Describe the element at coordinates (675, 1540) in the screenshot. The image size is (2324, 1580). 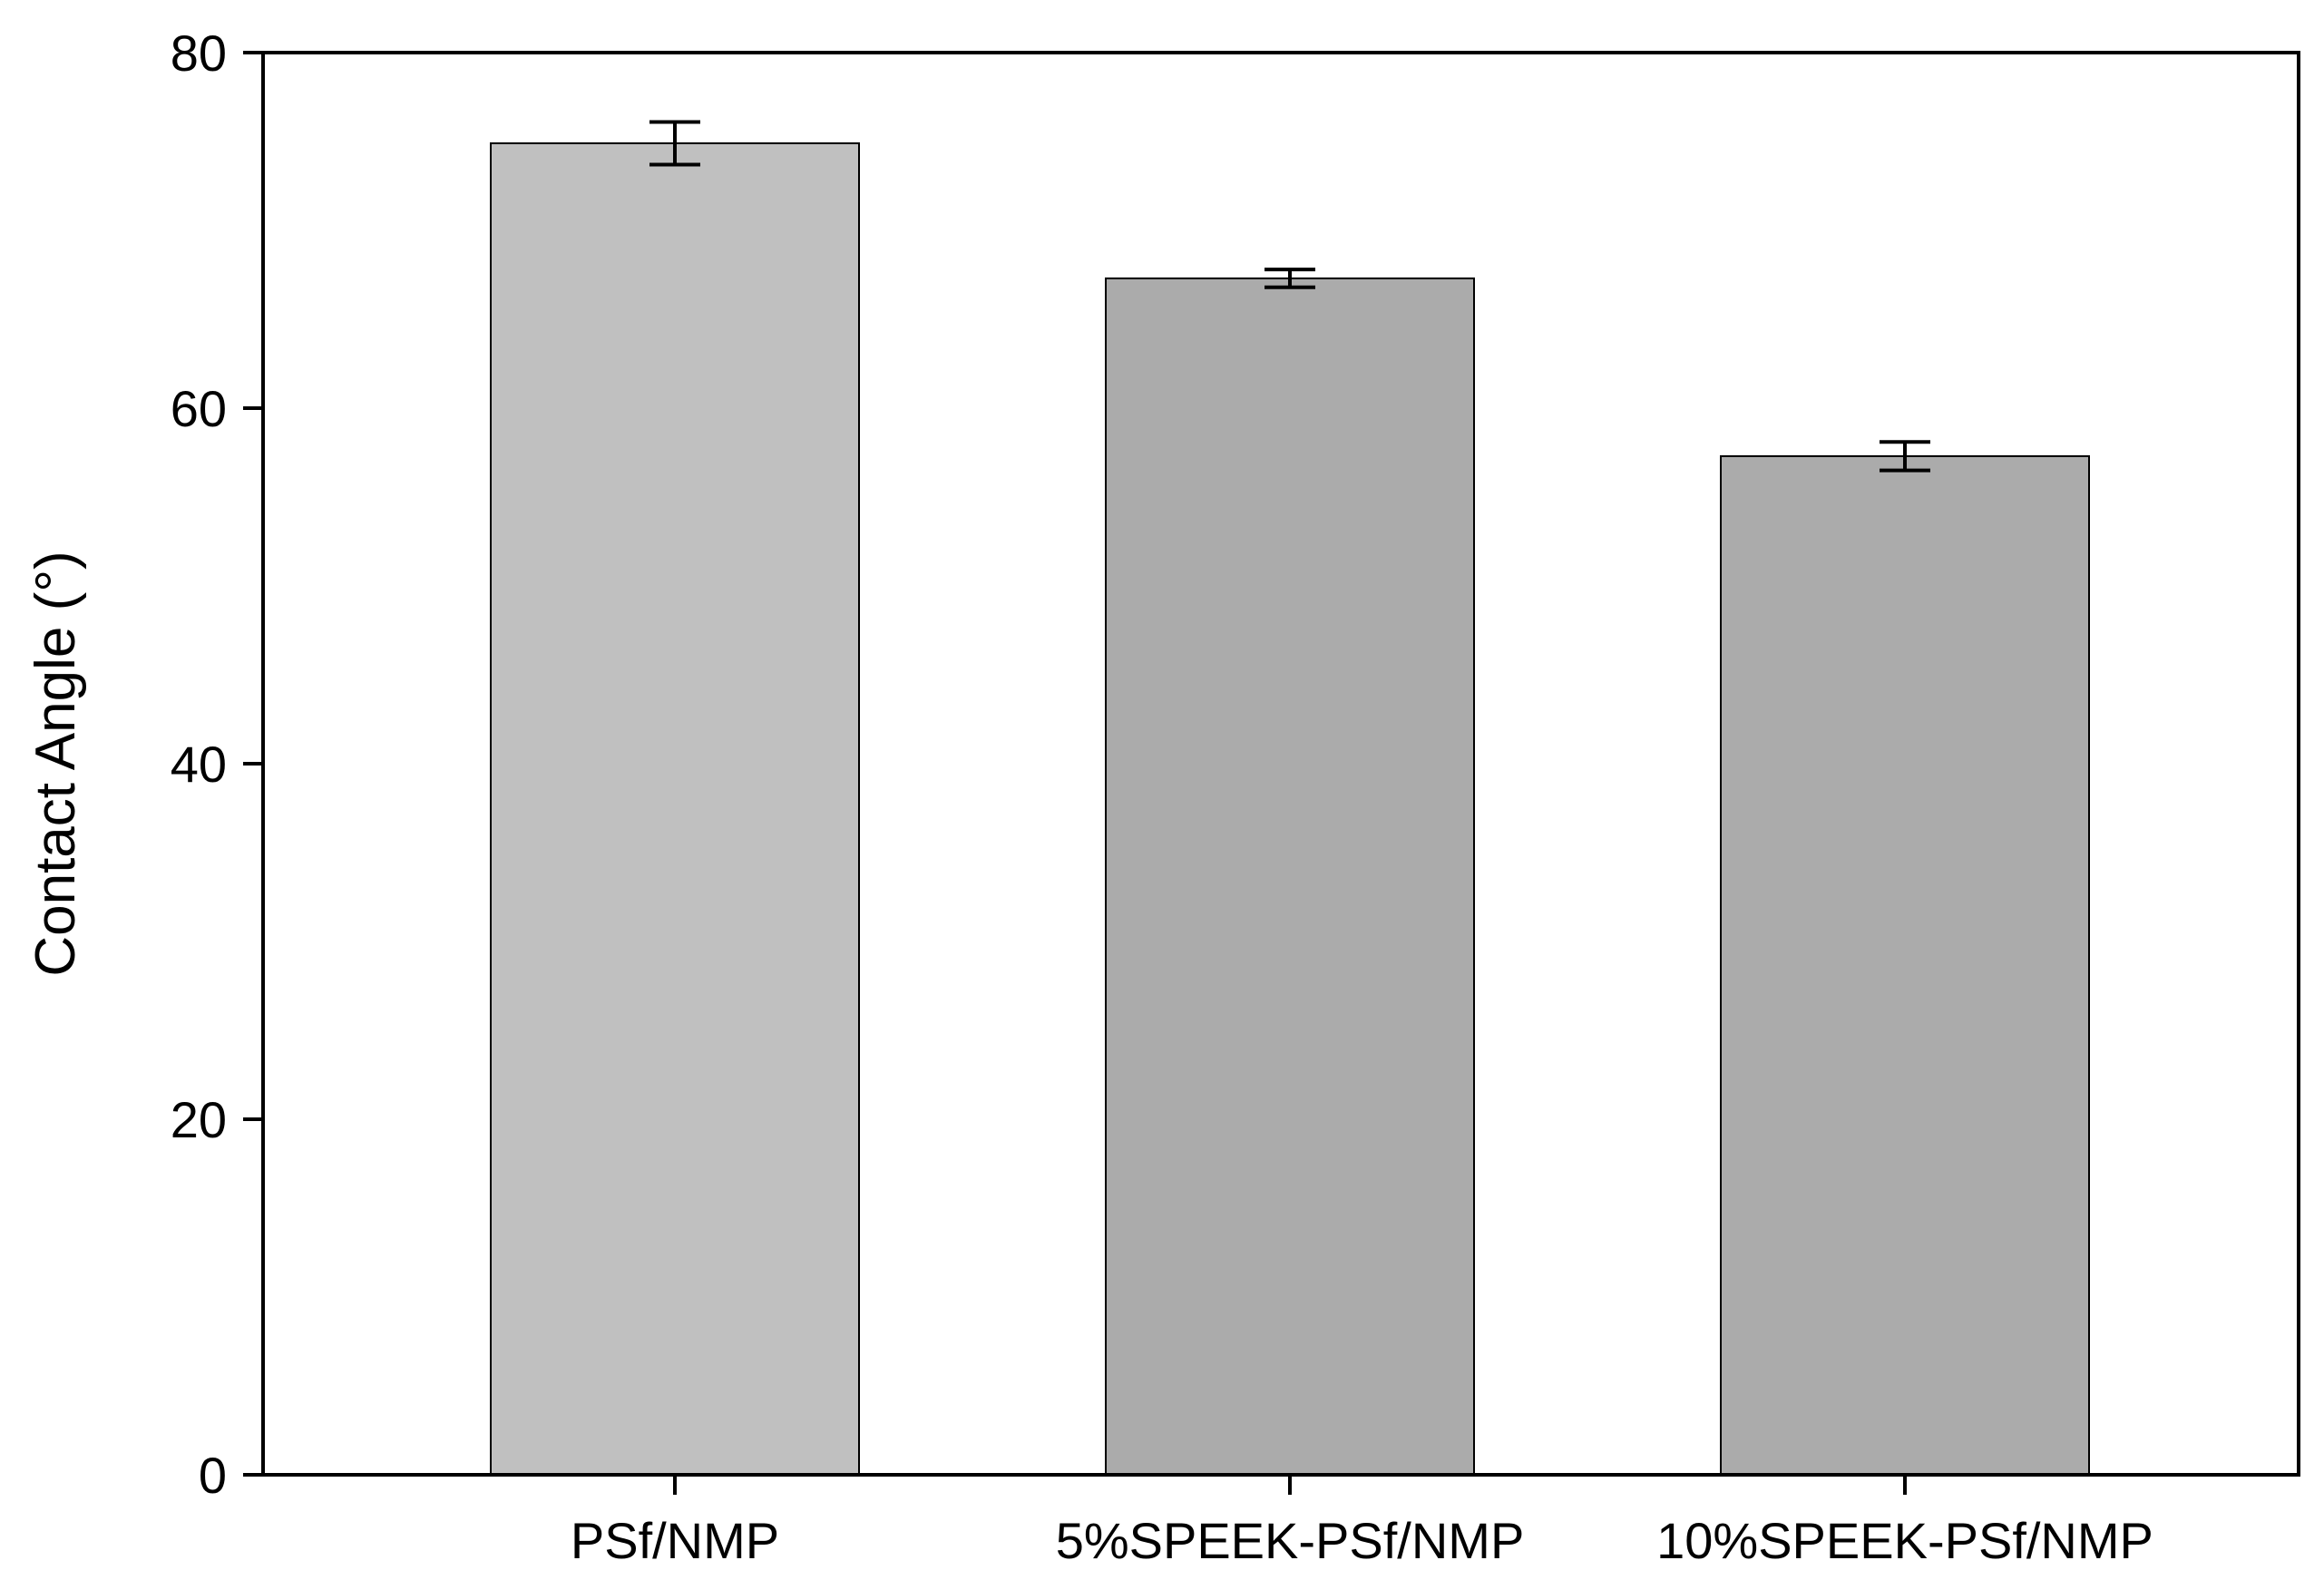
I see `x-tick-label-1: PSf/NMP` at that location.